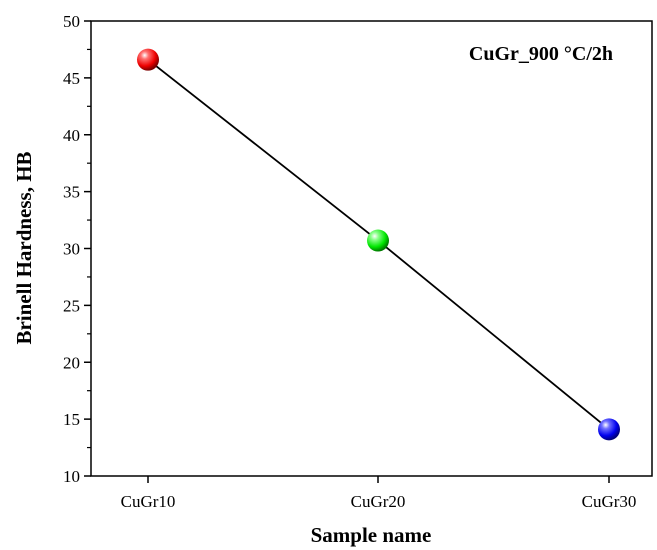 This screenshot has height=550, width=657. Describe the element at coordinates (378, 240) in the screenshot. I see `data-point-cugr20` at that location.